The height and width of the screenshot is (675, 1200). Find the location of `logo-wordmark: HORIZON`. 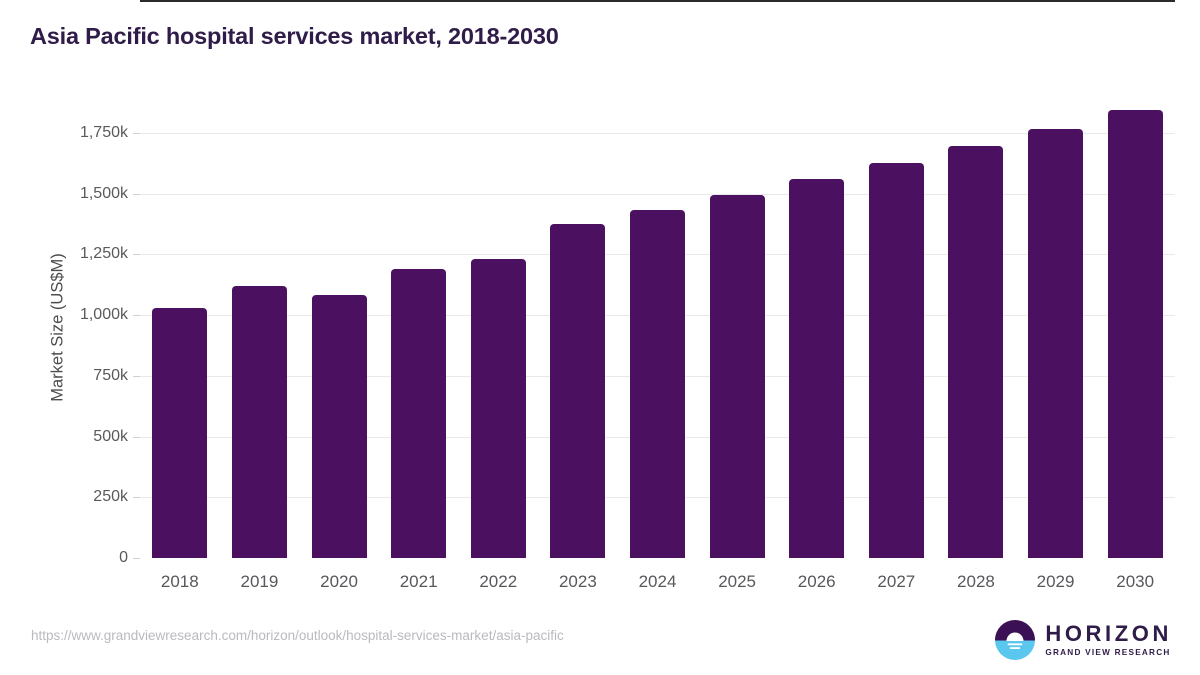

logo-wordmark: HORIZON is located at coordinates (1108, 633).